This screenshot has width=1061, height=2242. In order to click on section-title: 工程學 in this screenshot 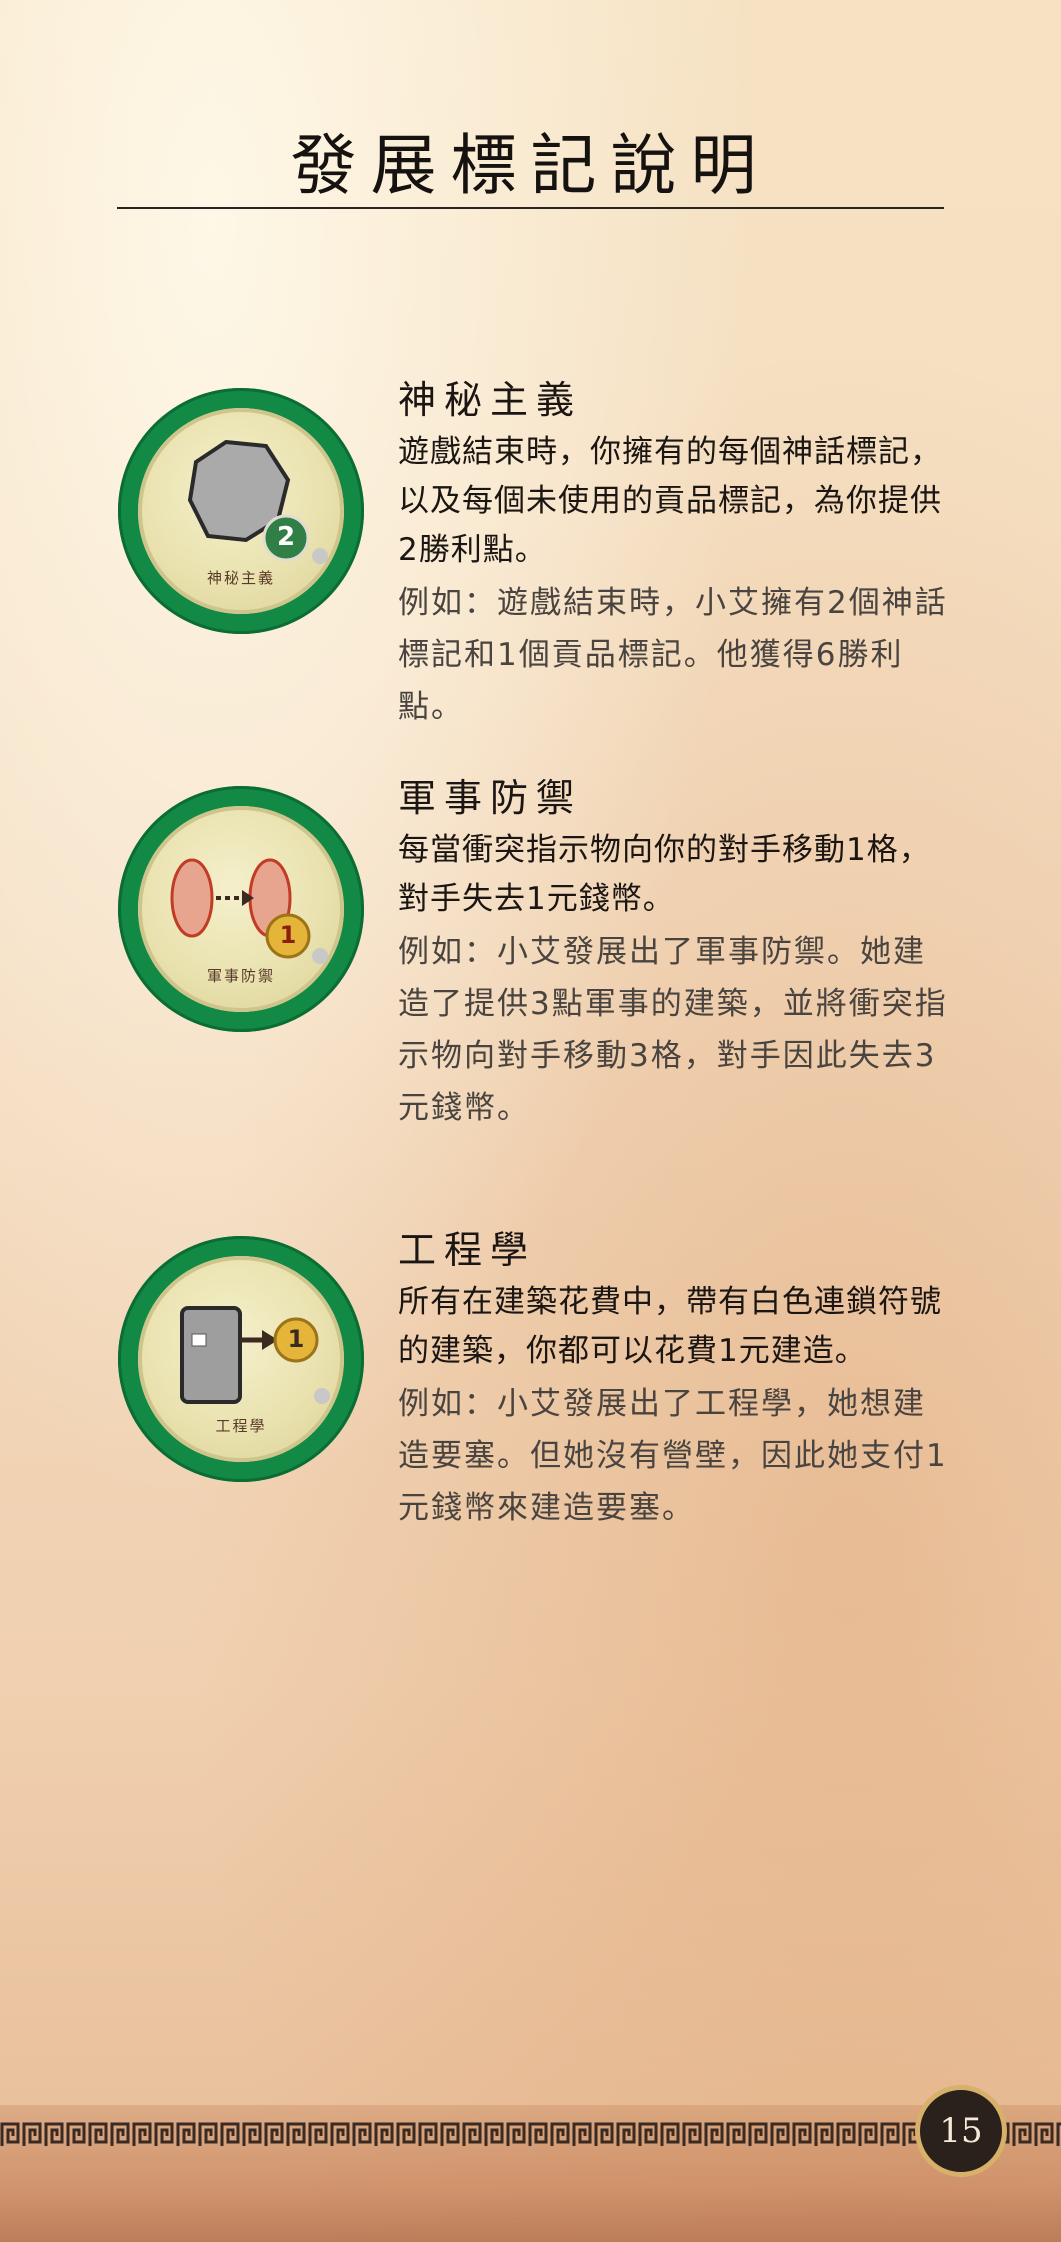, I will do `click(467, 1250)`.